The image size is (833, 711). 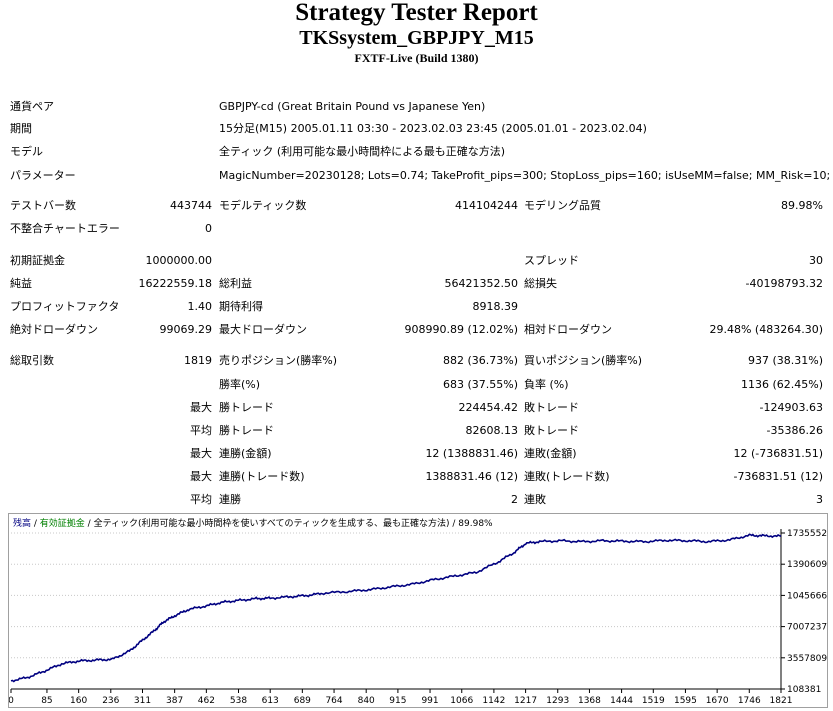 I want to click on x-tick-label: 1746, so click(x=749, y=701).